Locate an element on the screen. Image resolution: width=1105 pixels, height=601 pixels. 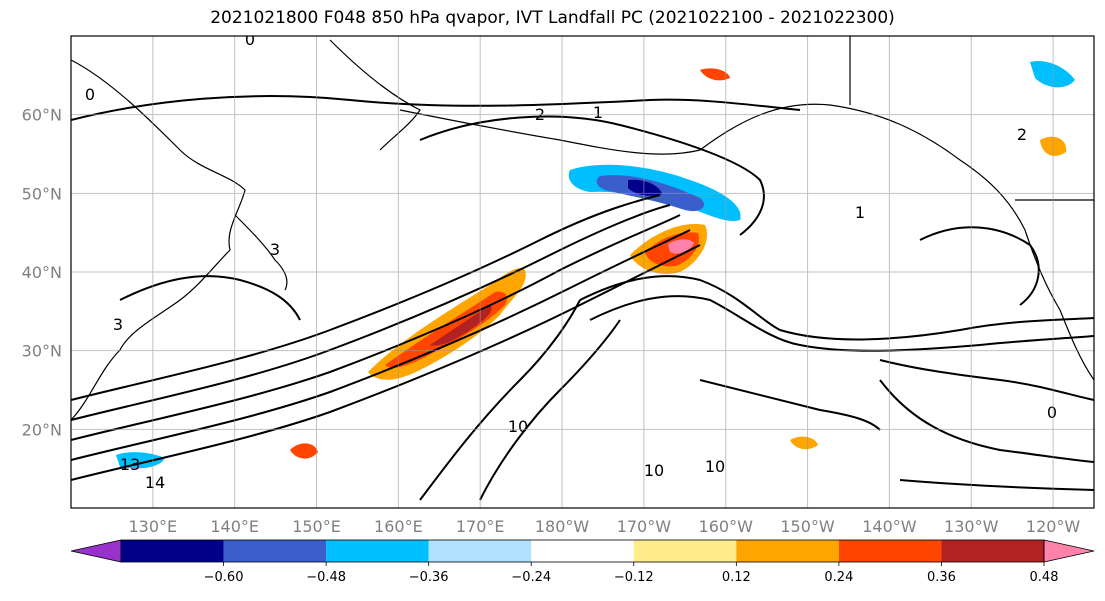
lon-tick-label: 150°E is located at coordinates (316, 526).